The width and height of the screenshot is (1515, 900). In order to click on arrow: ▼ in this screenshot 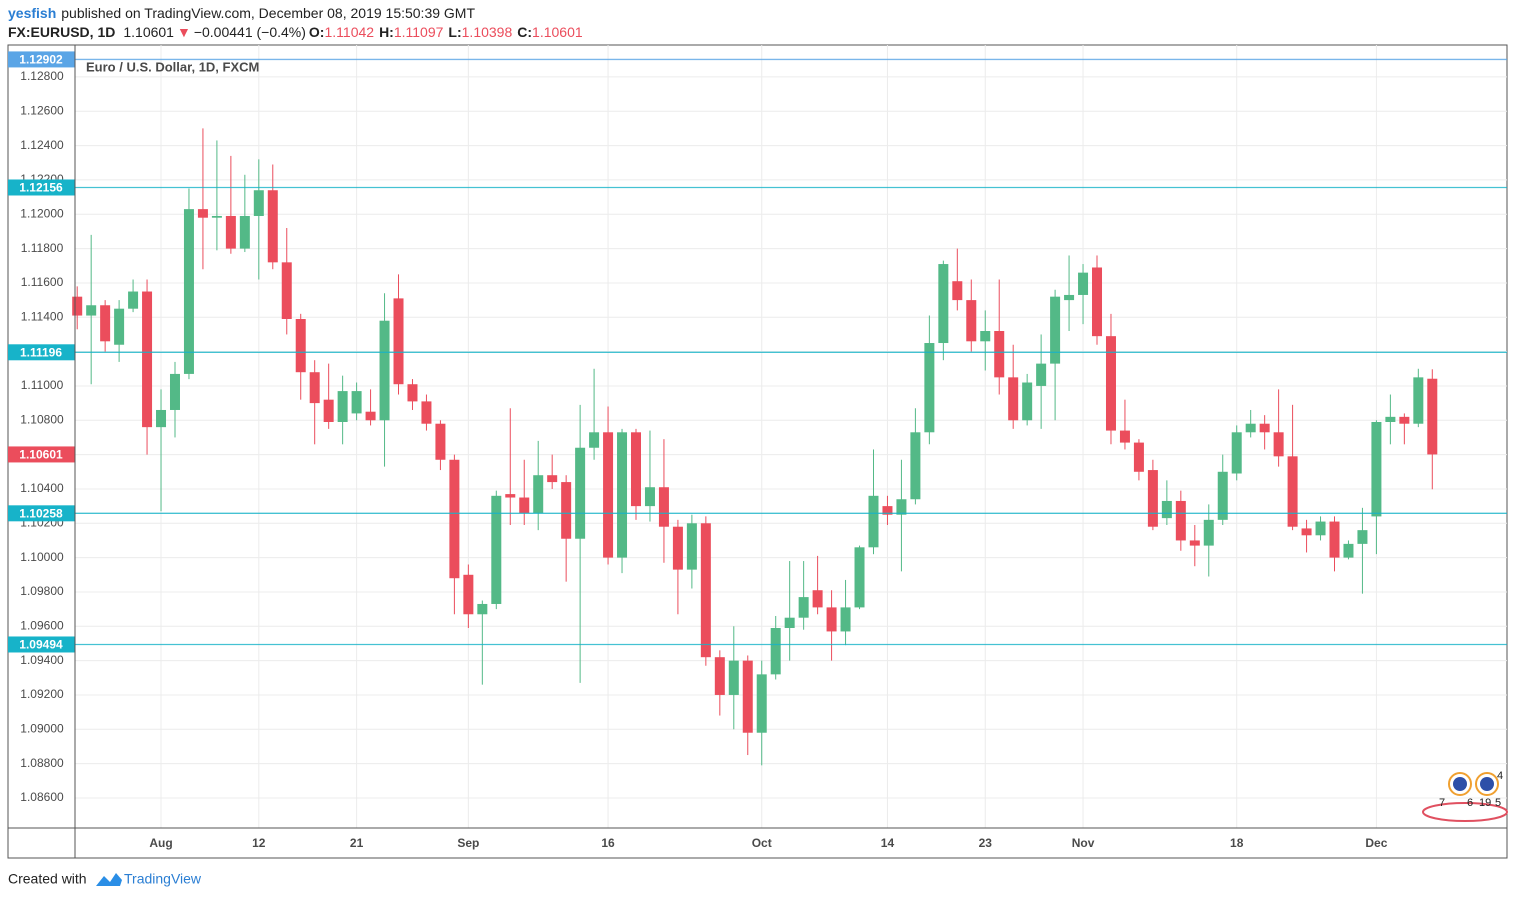, I will do `click(184, 32)`.